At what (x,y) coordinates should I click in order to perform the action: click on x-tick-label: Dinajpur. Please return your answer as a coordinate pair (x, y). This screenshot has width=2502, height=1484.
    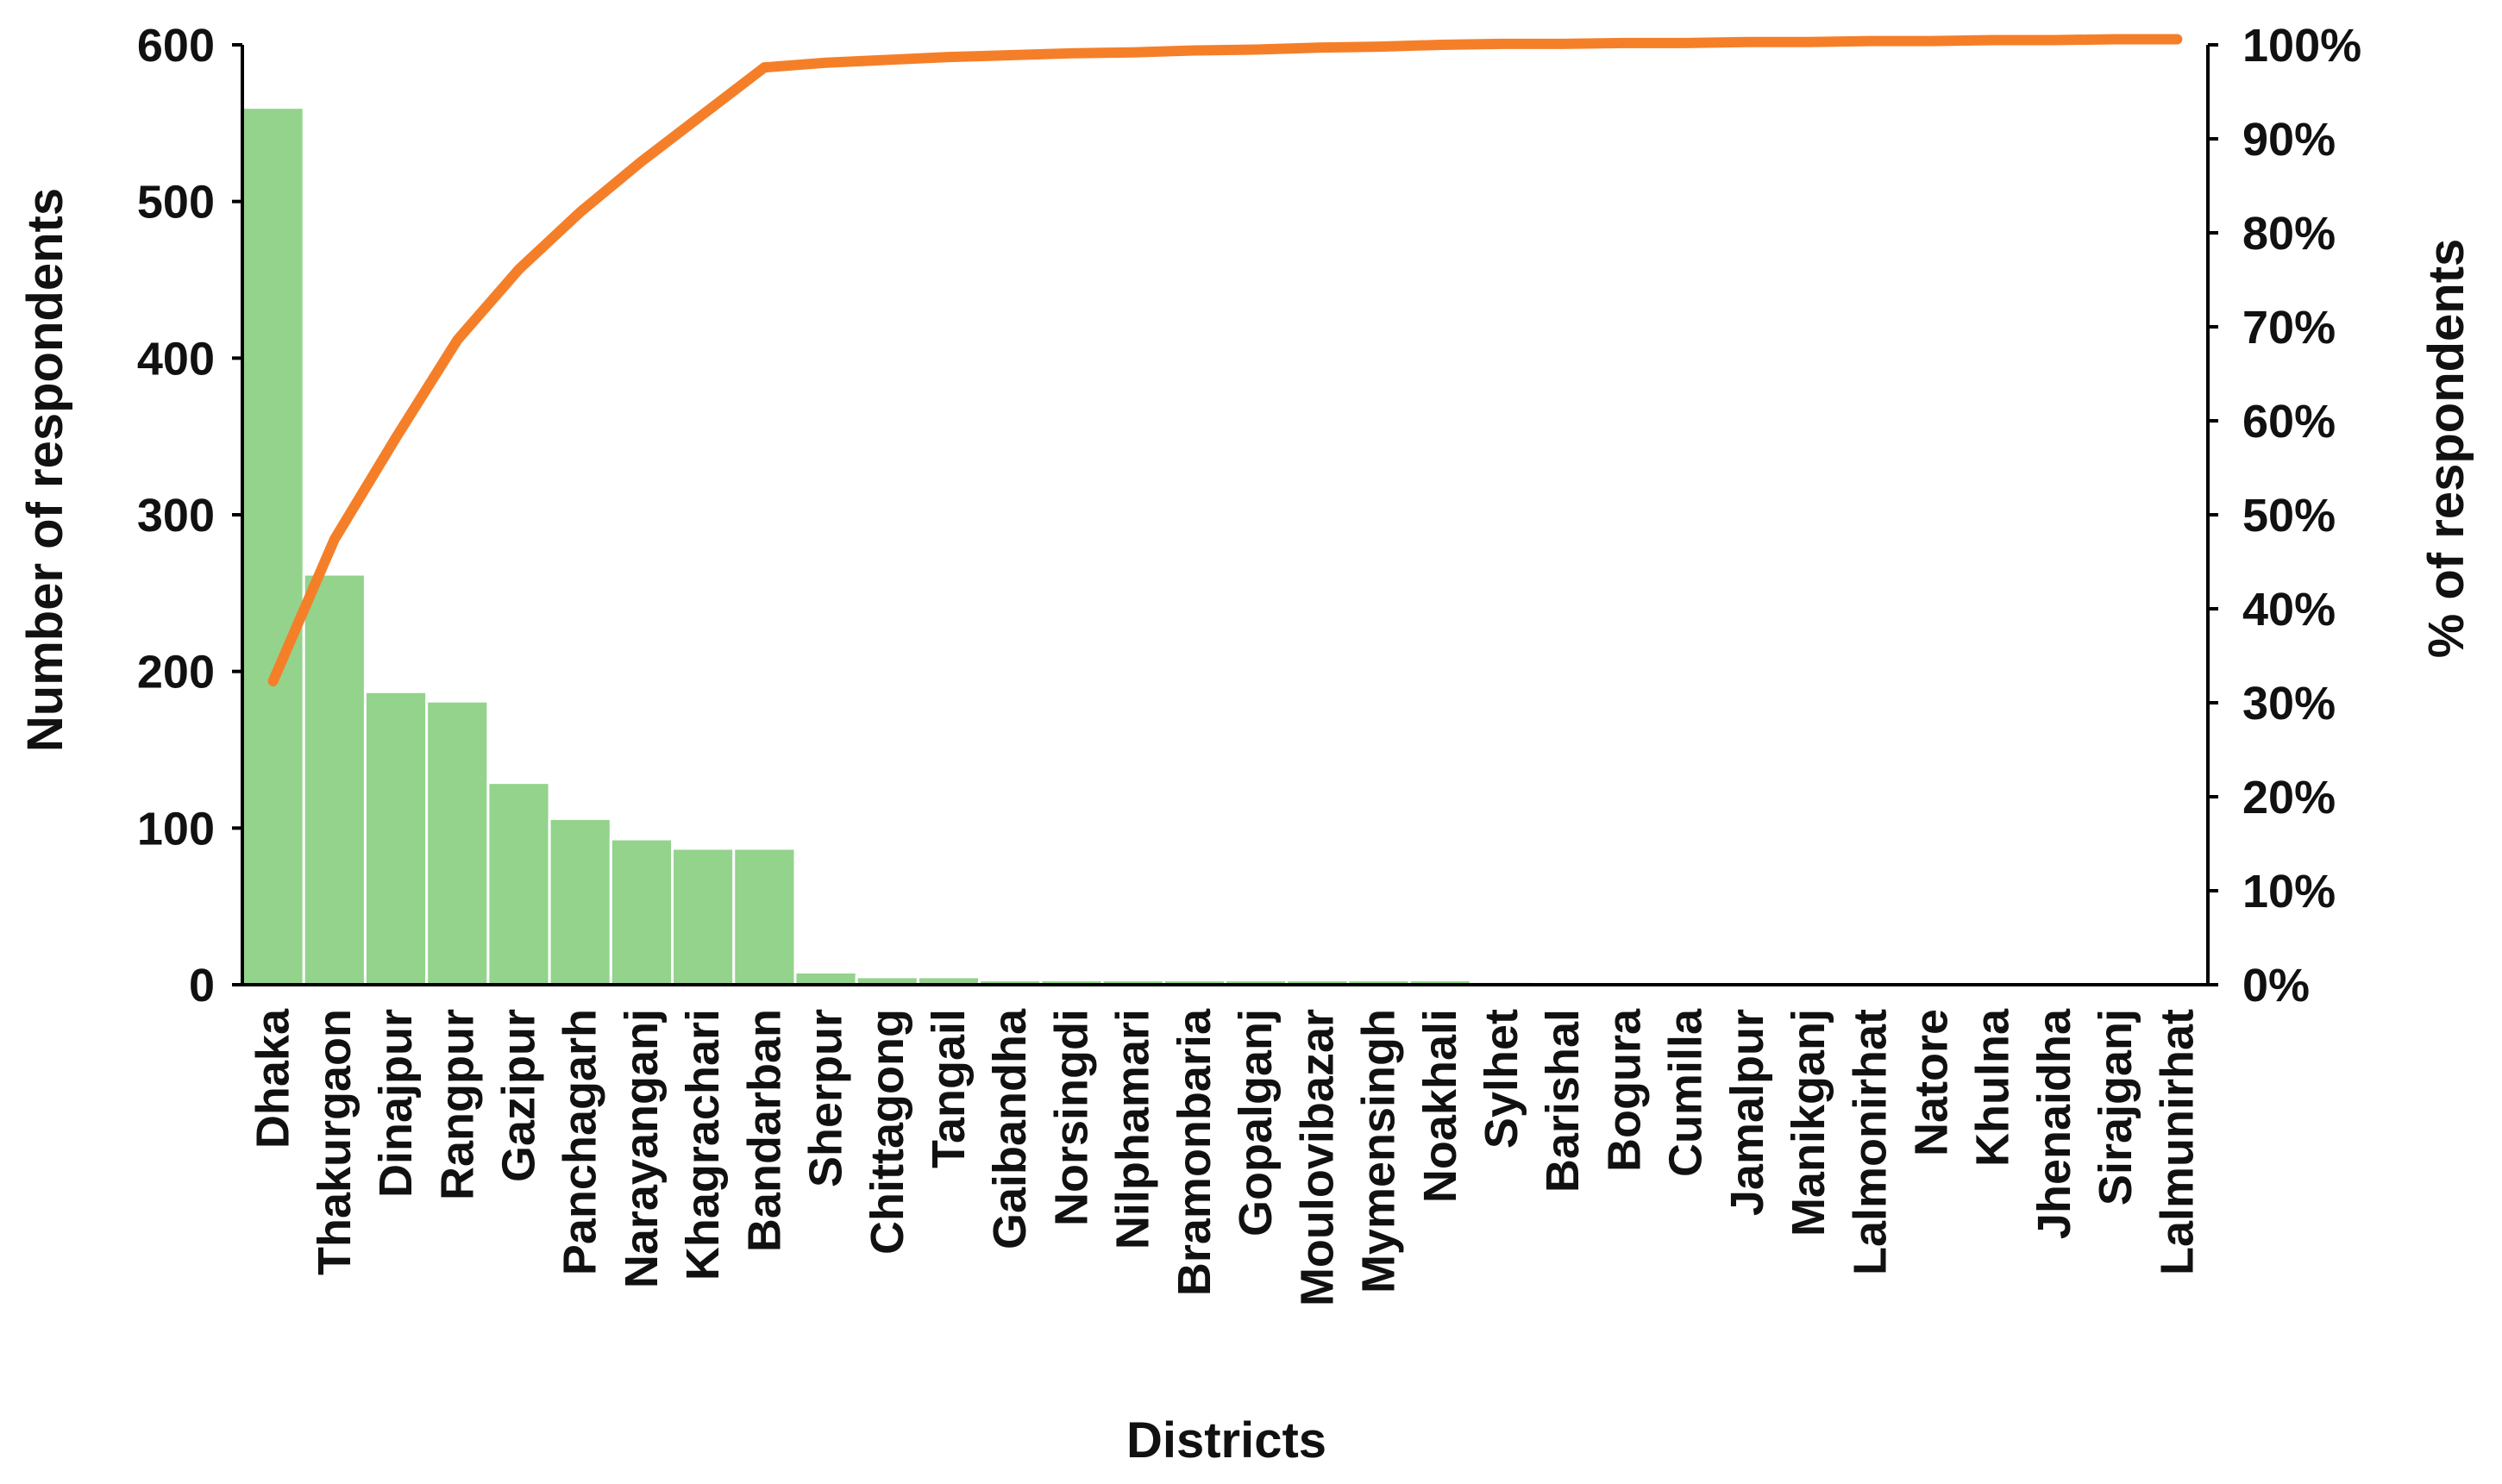
    Looking at the image, I should click on (396, 1103).